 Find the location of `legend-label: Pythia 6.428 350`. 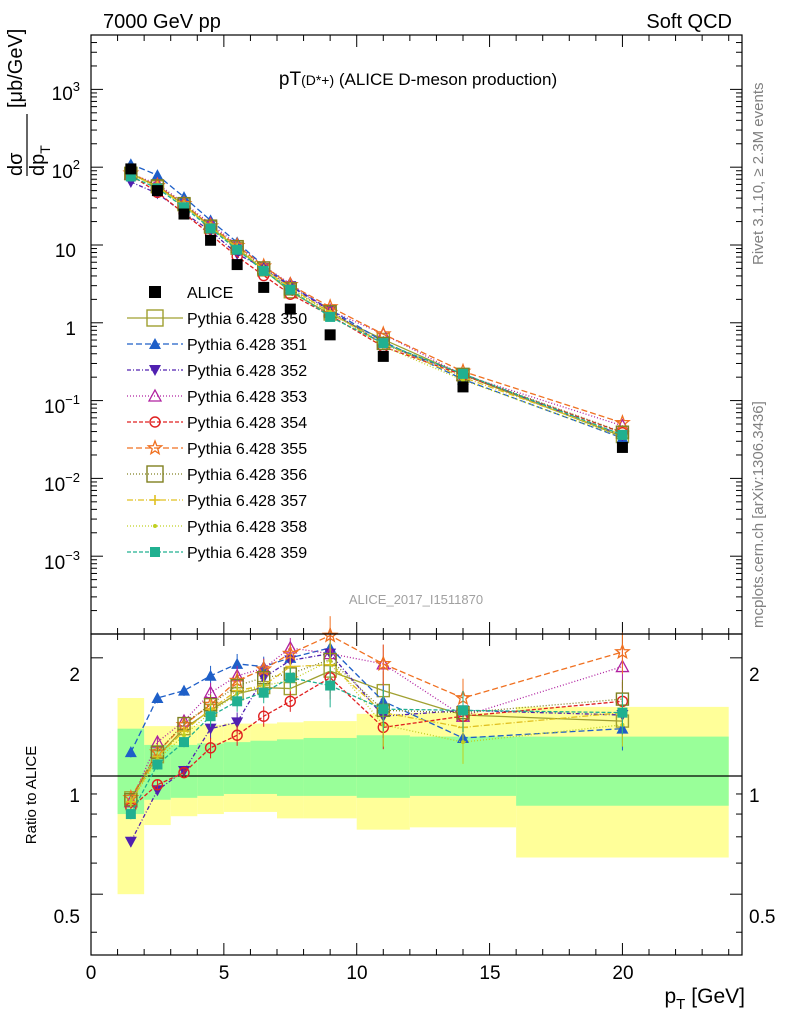

legend-label: Pythia 6.428 350 is located at coordinates (247, 319).